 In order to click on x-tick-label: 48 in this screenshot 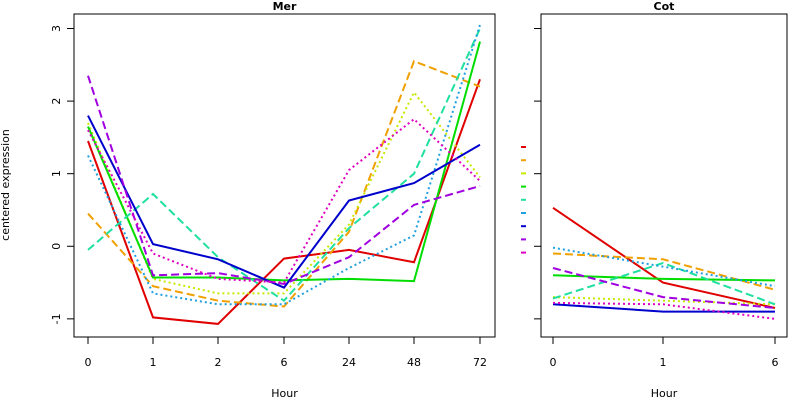, I will do `click(414, 362)`.